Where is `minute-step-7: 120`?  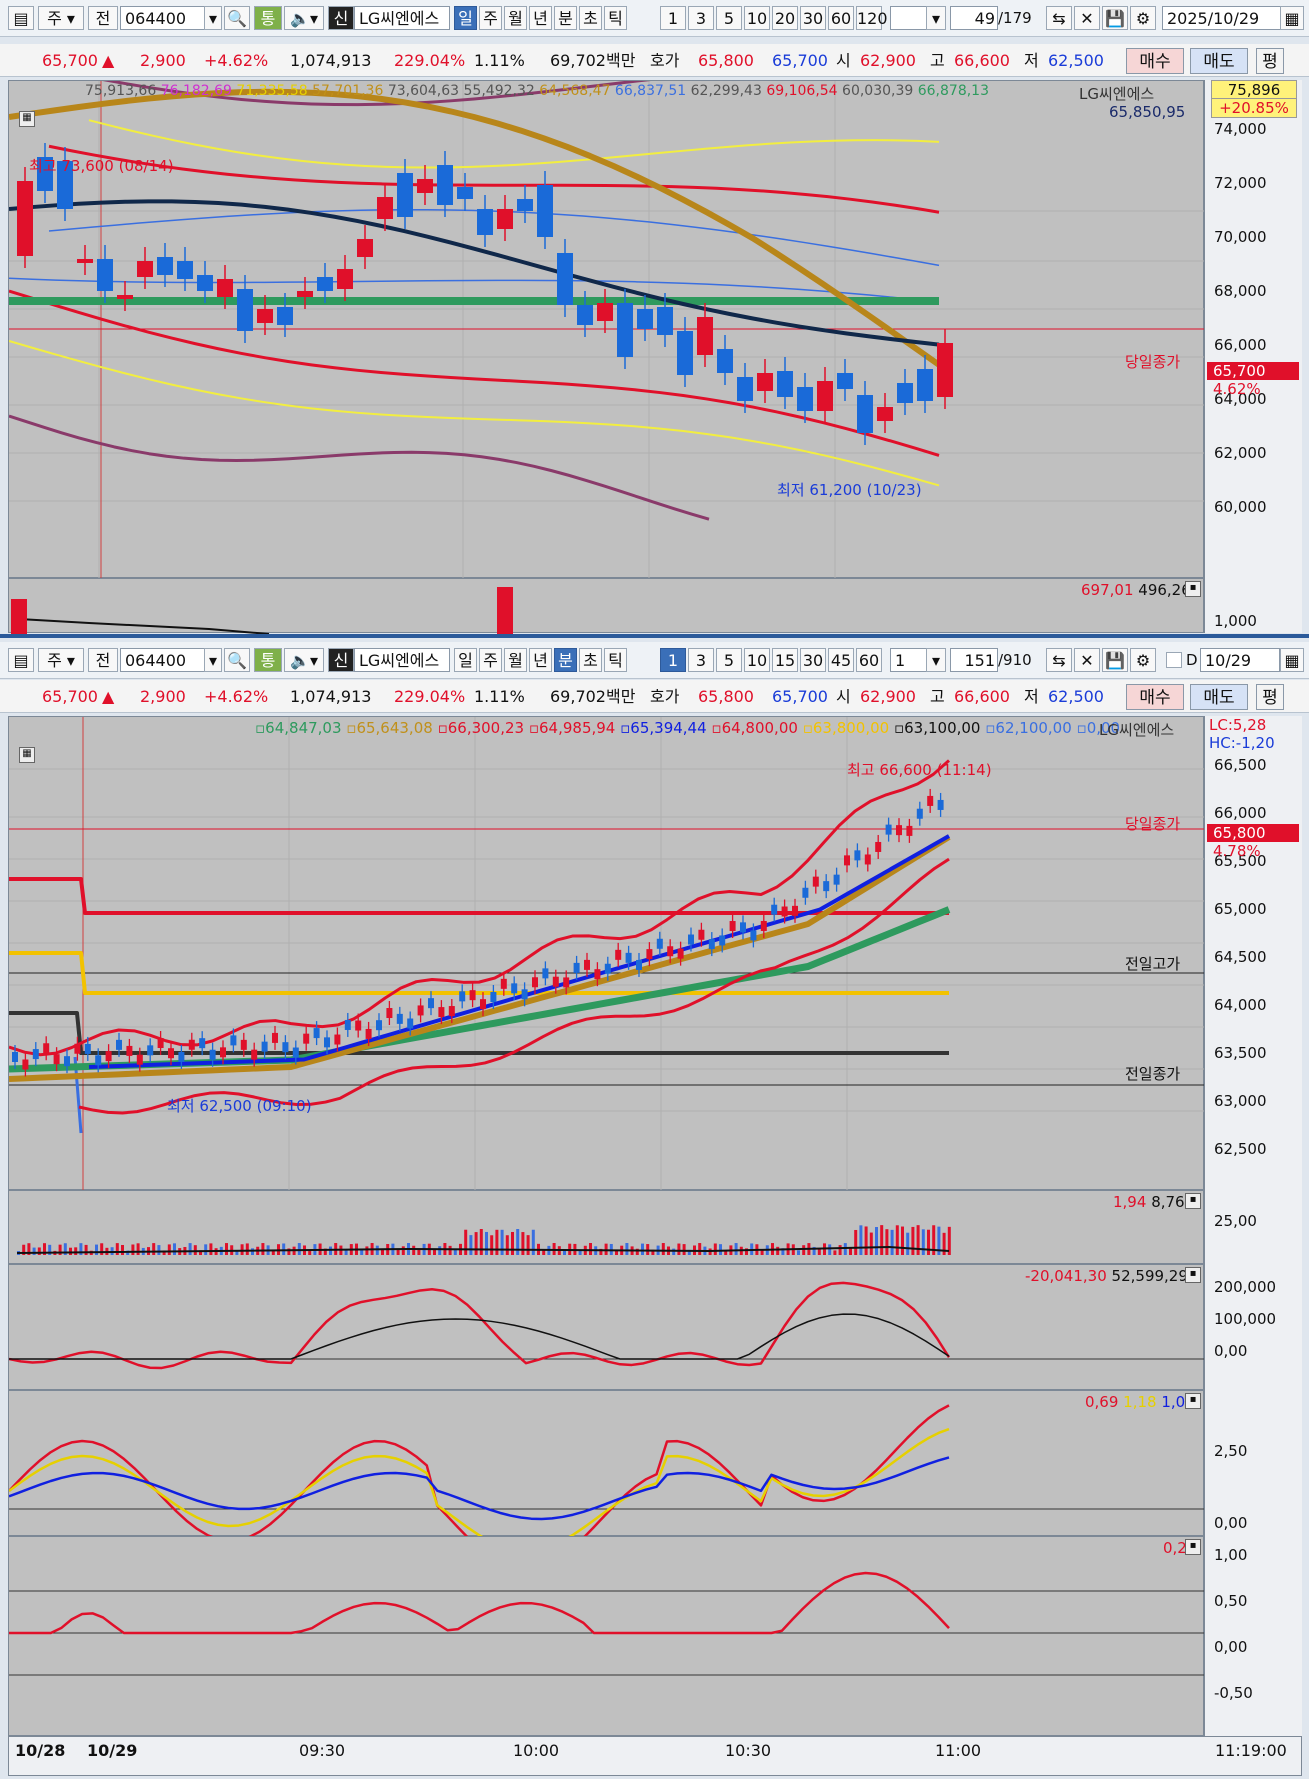 minute-step-7: 120 is located at coordinates (872, 18).